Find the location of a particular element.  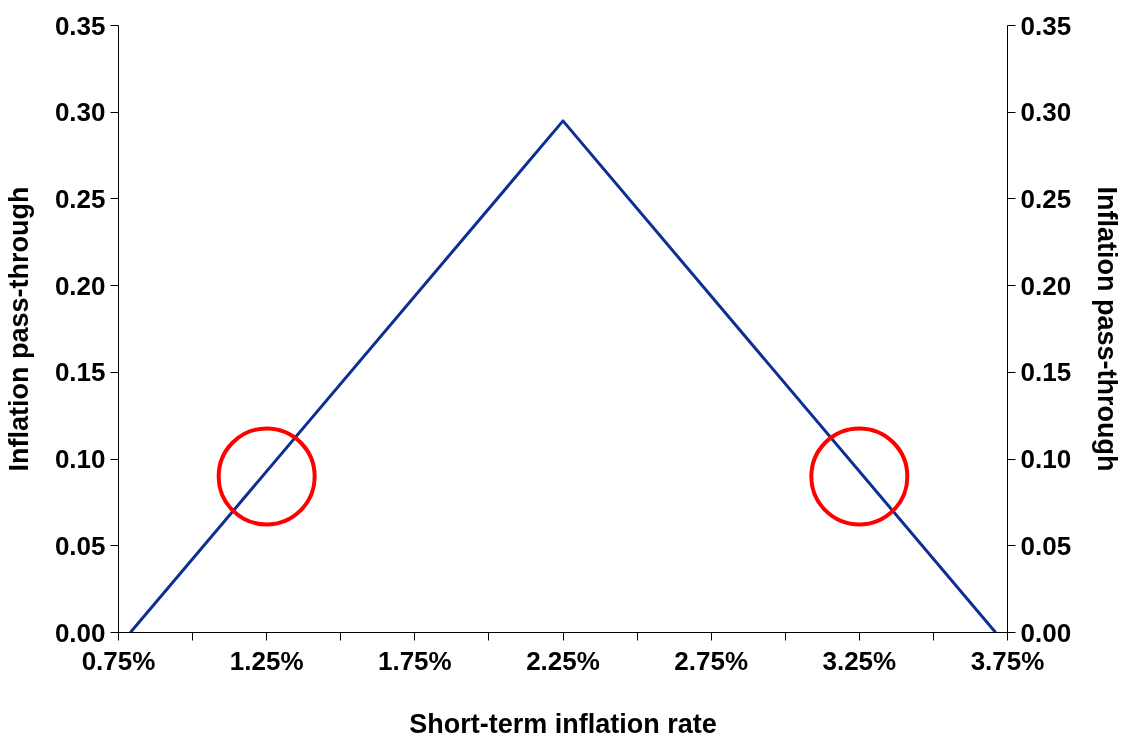

y-tick-label: 0.10 is located at coordinates (80, 459).